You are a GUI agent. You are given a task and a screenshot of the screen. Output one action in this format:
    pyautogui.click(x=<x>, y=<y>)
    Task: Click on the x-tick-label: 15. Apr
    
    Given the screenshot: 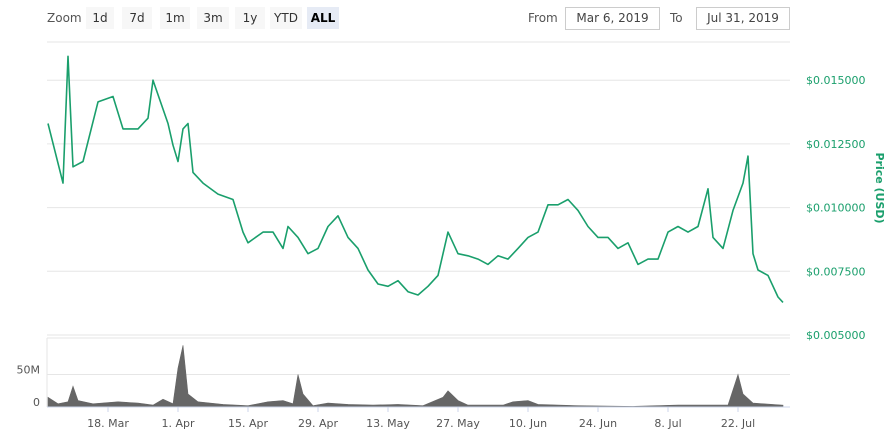 What is the action you would take?
    pyautogui.click(x=248, y=423)
    